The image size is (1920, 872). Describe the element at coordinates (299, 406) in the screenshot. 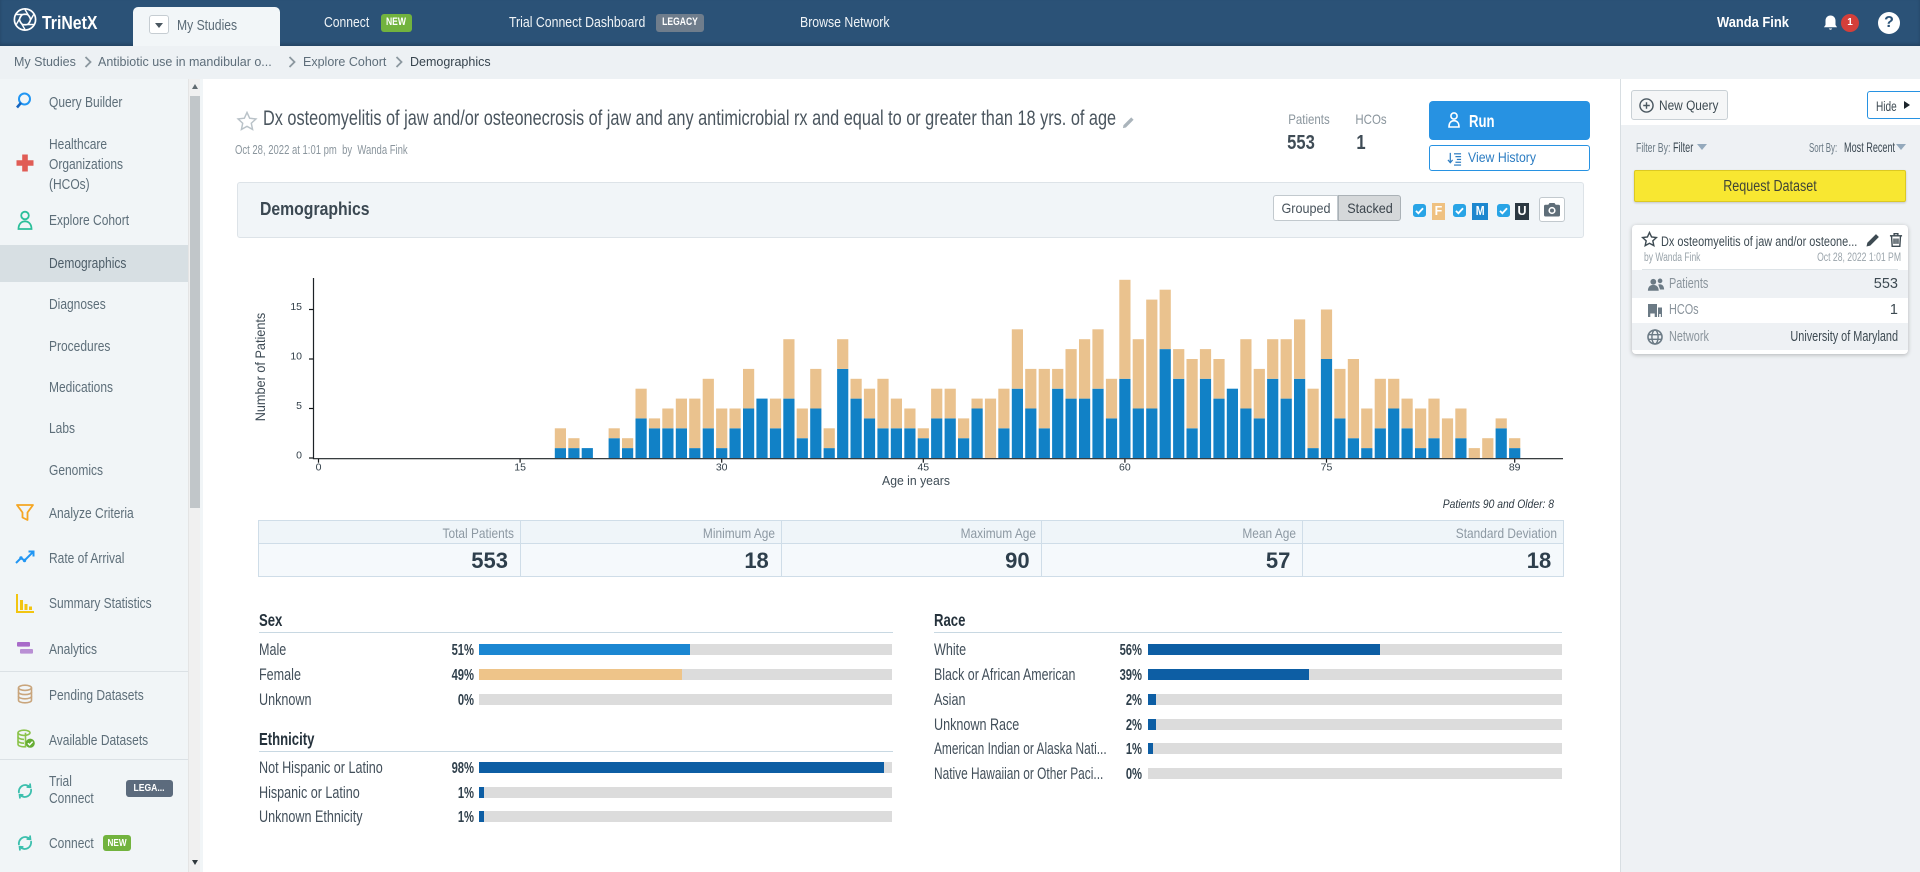

I see `svg-text: 5` at that location.